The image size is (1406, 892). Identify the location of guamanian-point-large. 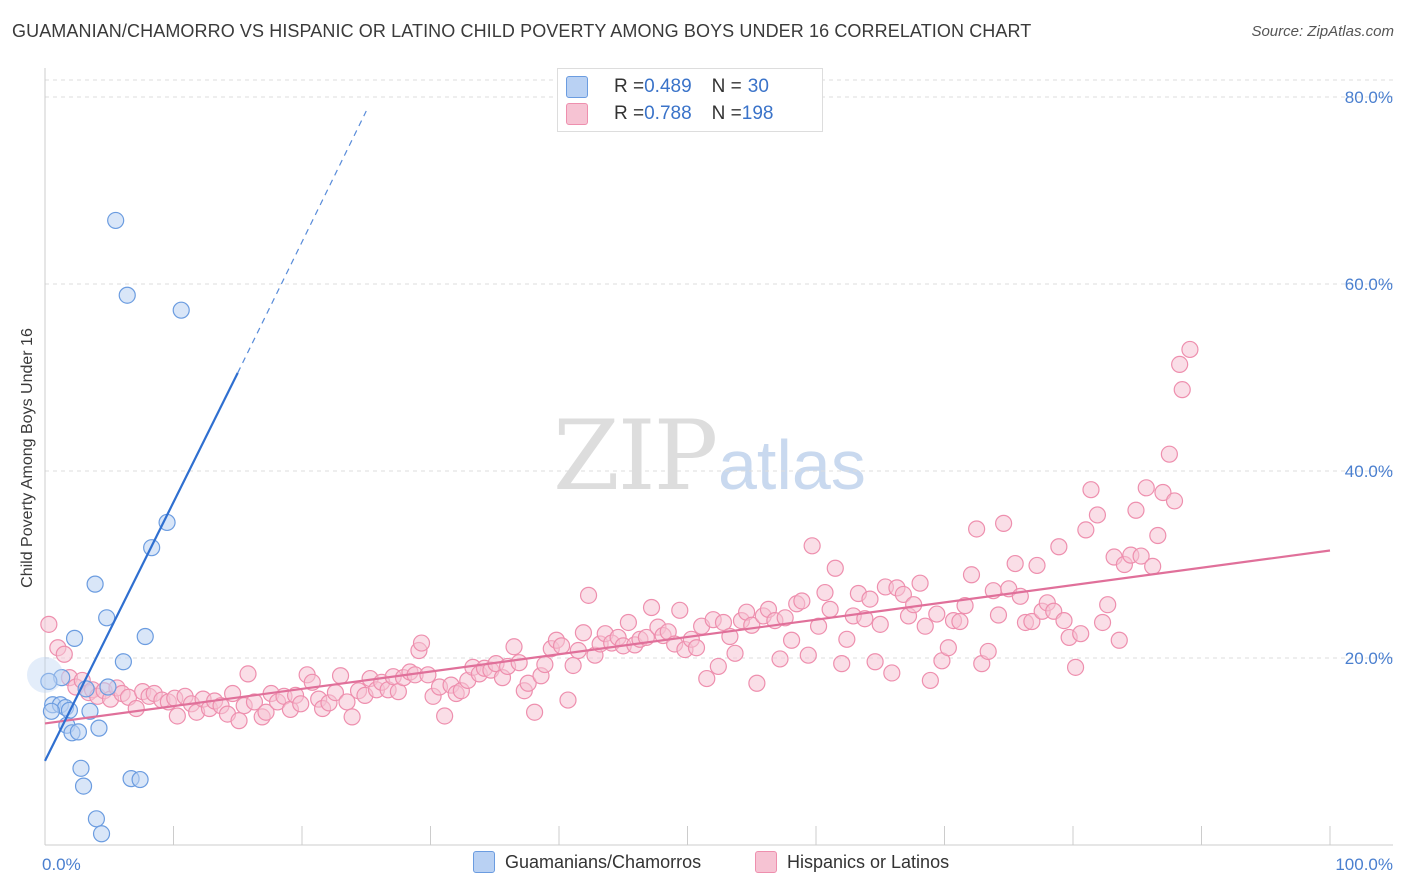
(45, 674).